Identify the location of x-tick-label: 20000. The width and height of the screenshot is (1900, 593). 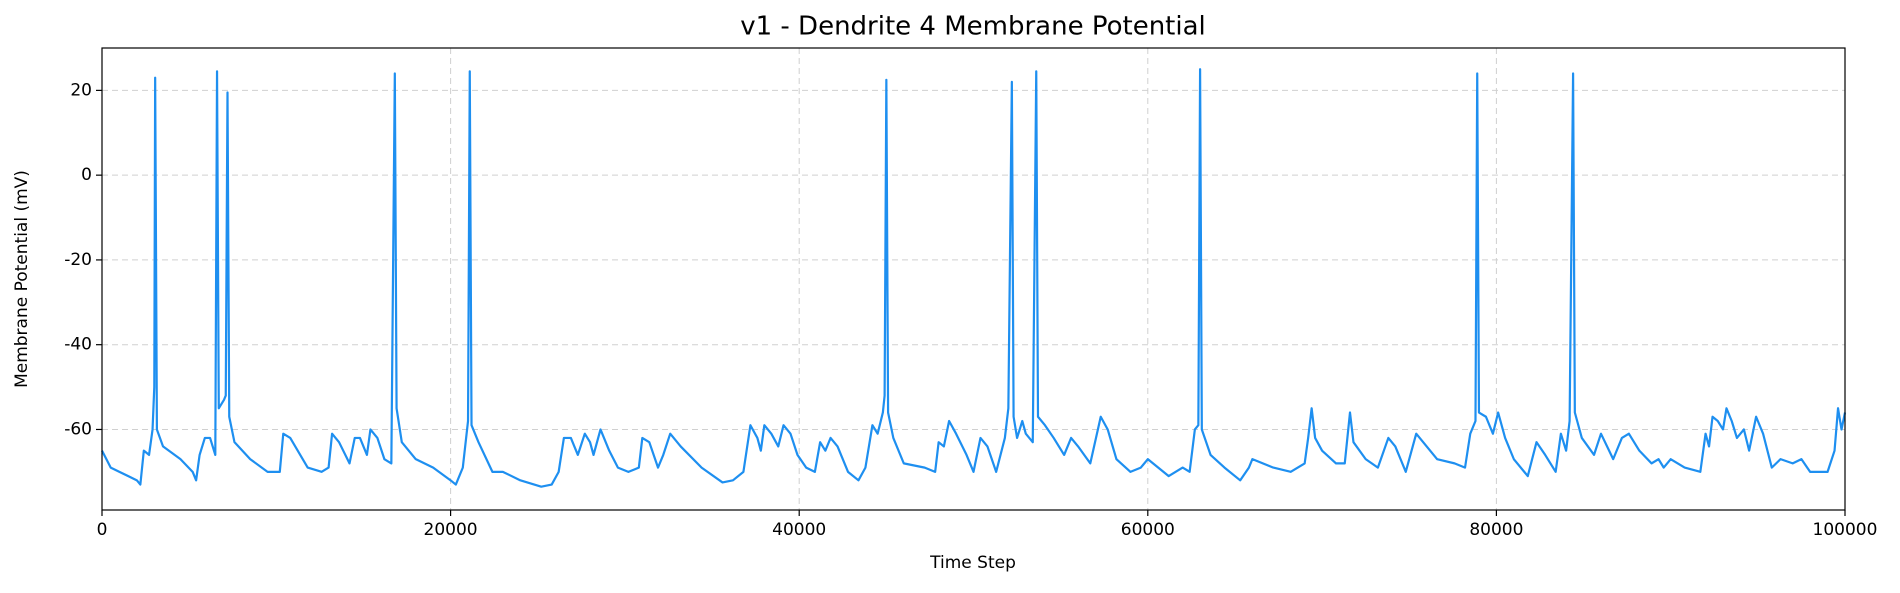
(451, 530).